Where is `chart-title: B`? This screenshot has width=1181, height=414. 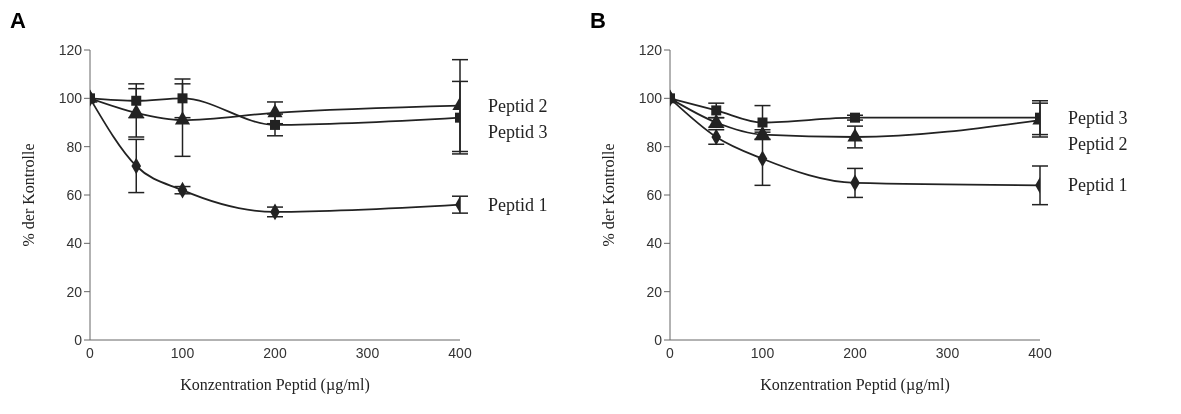 chart-title: B is located at coordinates (598, 21).